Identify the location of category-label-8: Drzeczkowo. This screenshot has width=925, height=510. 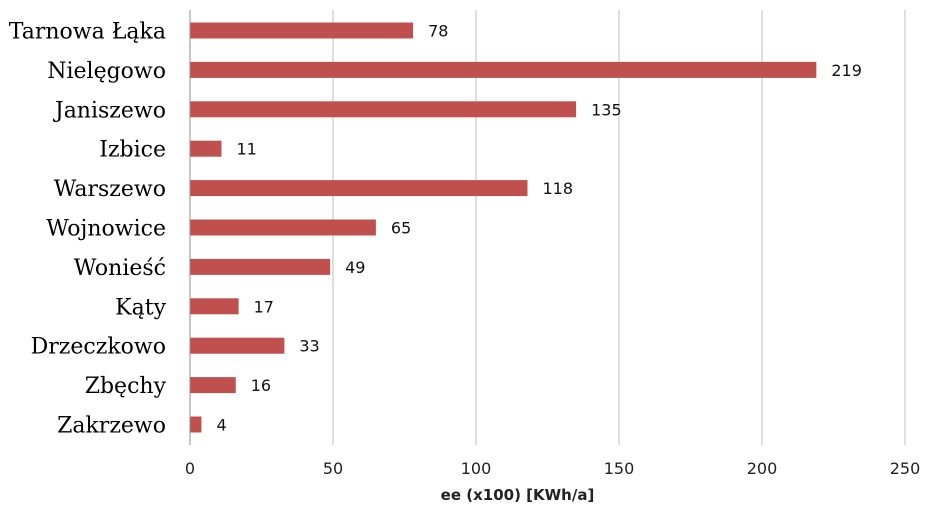
(98, 347).